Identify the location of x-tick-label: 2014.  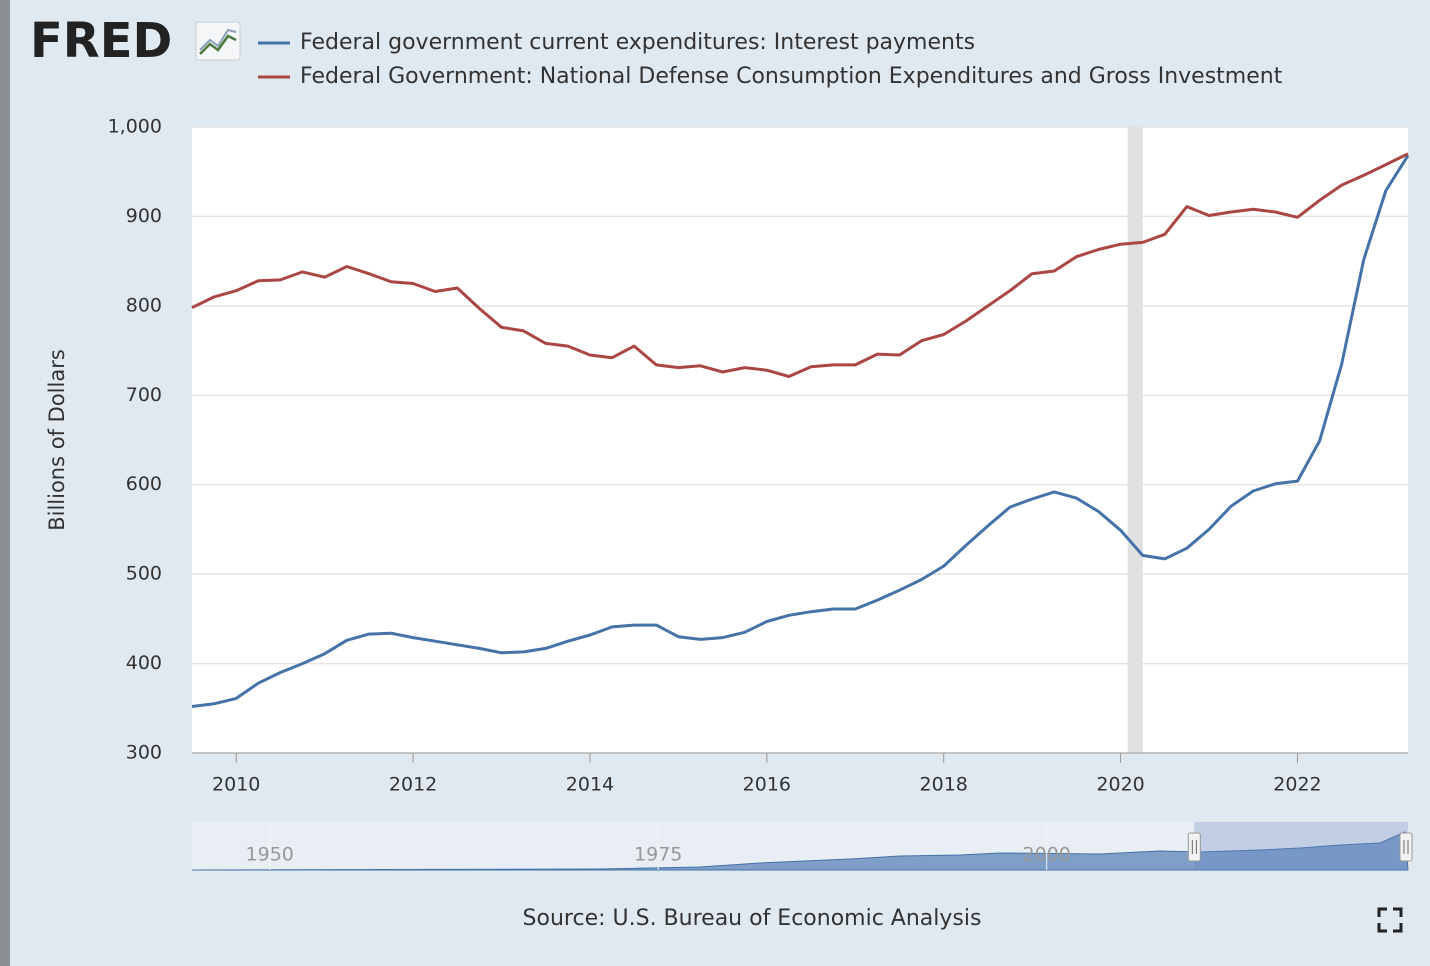
(590, 785).